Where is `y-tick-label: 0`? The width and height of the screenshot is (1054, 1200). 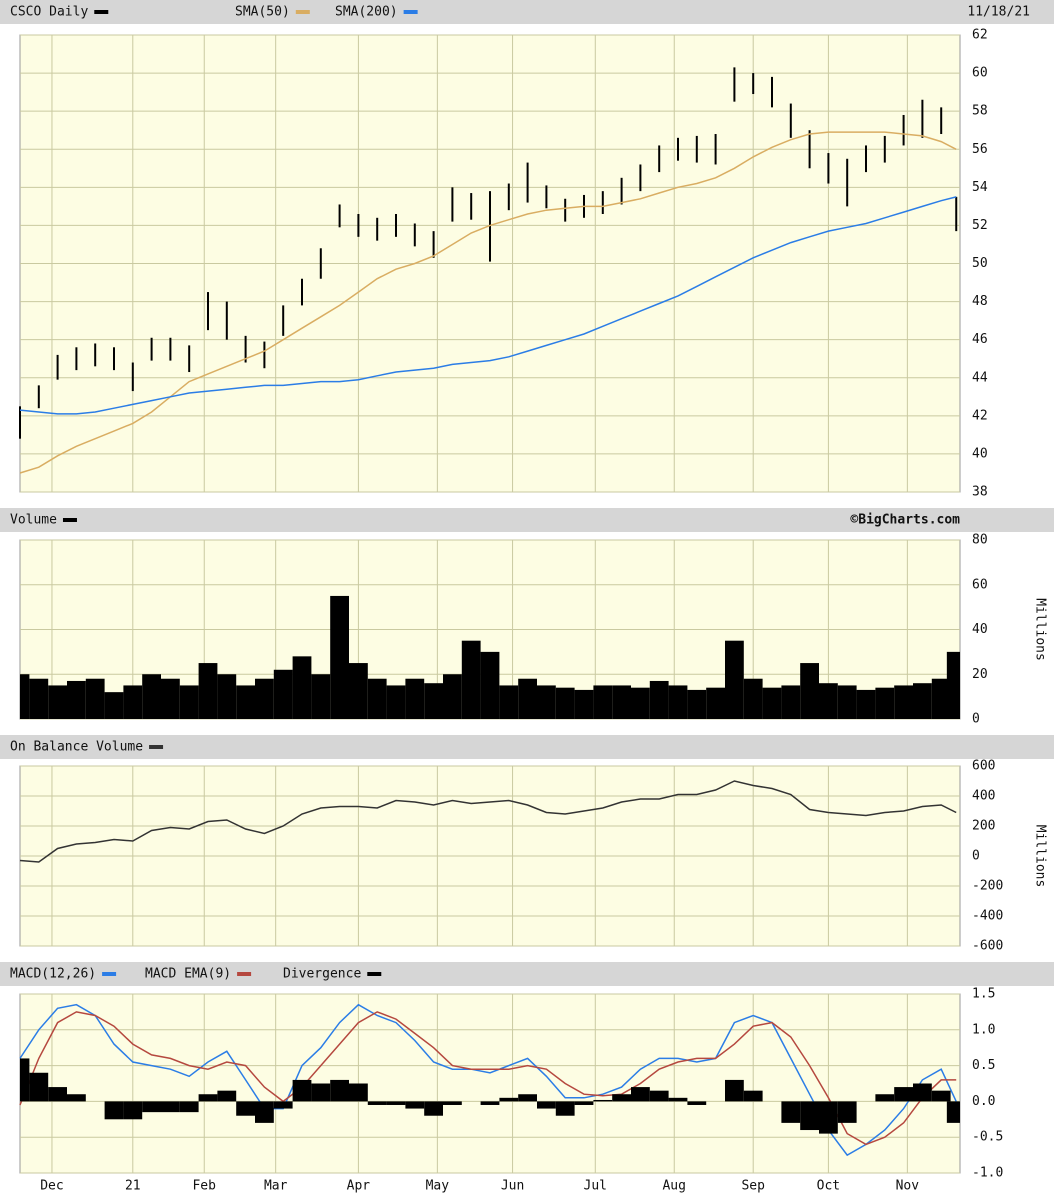 y-tick-label: 0 is located at coordinates (976, 856).